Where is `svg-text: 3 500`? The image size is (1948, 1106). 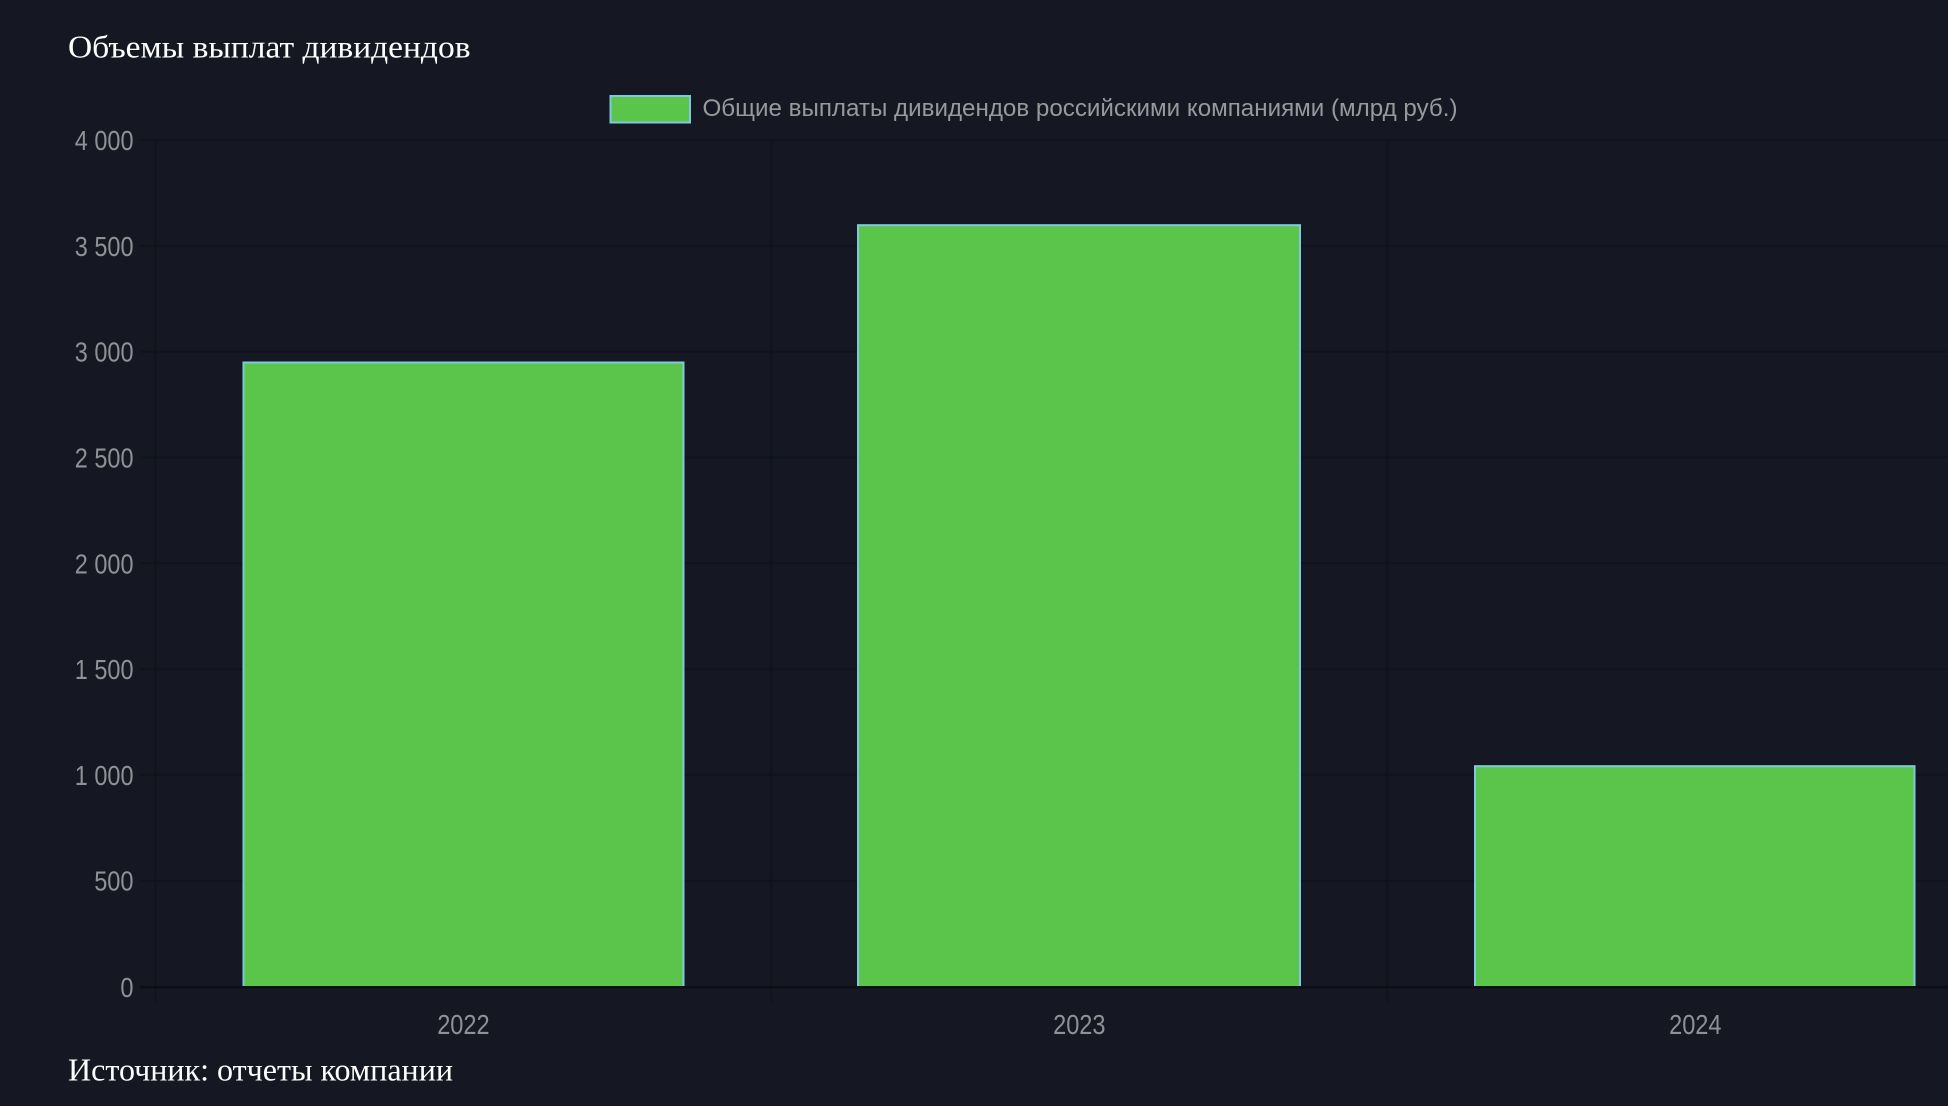 svg-text: 3 500 is located at coordinates (104, 246).